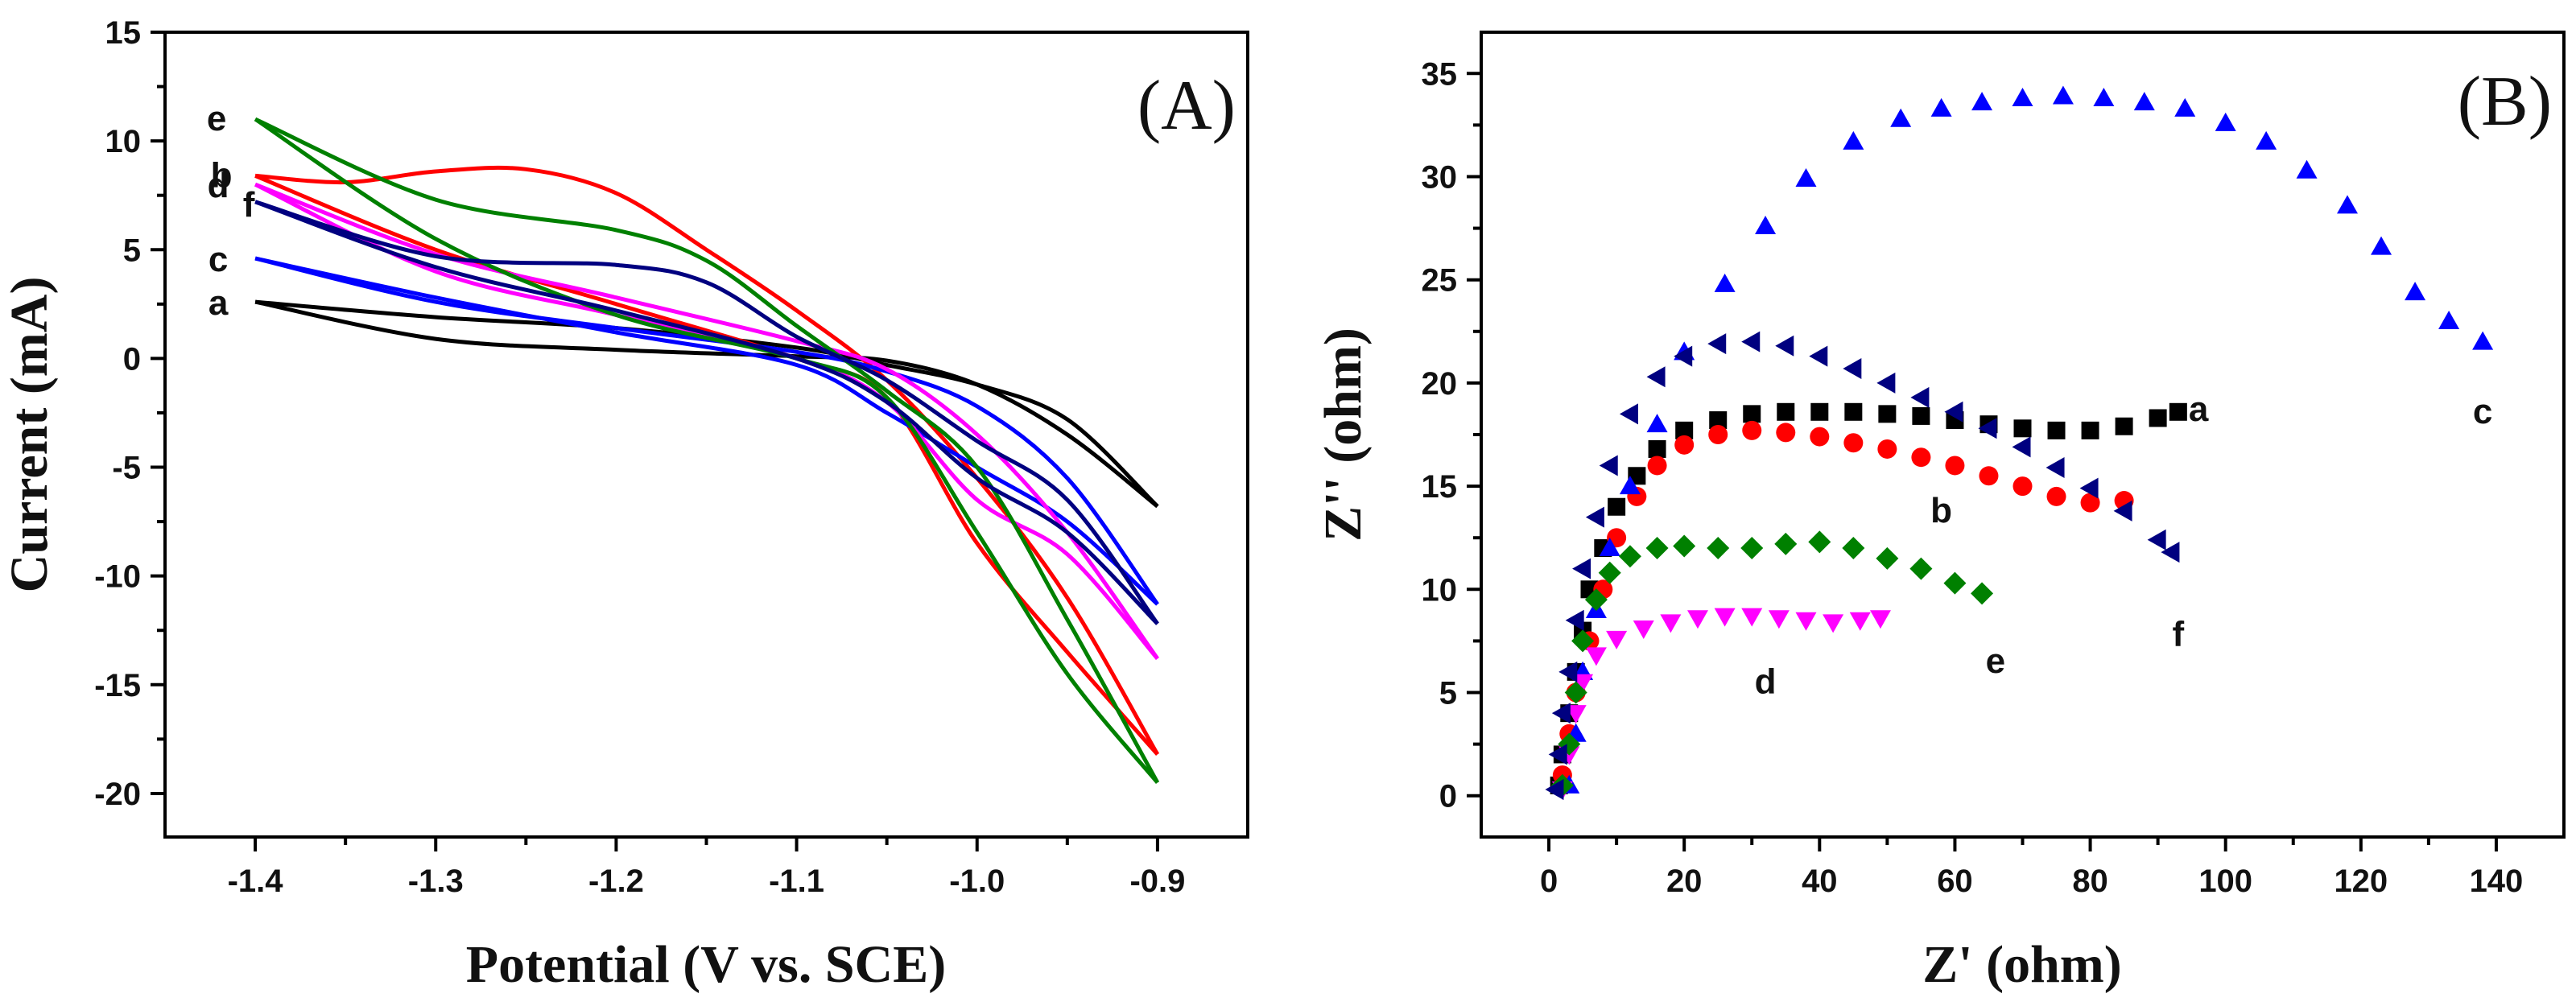 The width and height of the screenshot is (2576, 1006). What do you see at coordinates (218, 303) in the screenshot?
I see `cv-curve-label-a: a` at bounding box center [218, 303].